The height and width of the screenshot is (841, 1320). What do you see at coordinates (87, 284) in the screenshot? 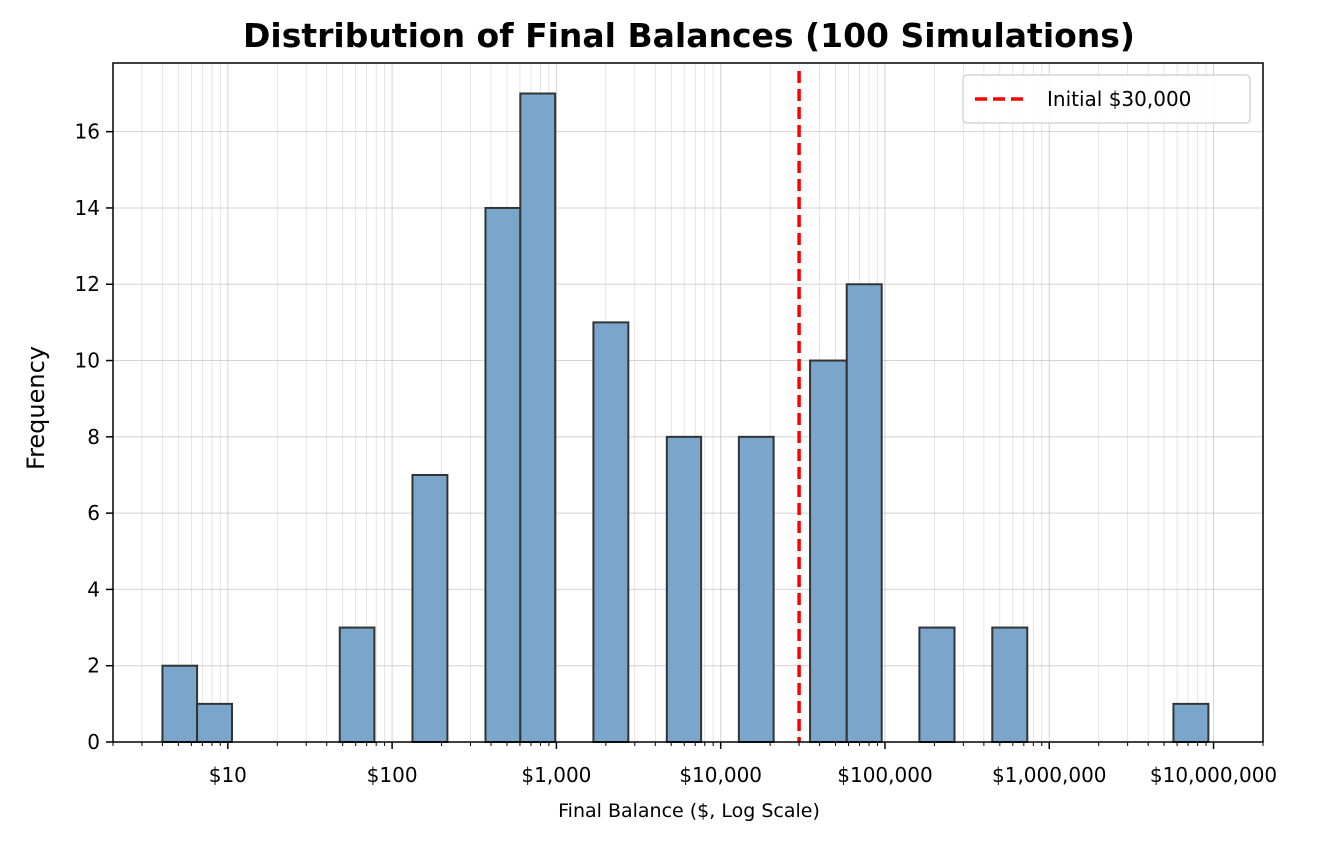
I see `y-tick-label: 12` at bounding box center [87, 284].